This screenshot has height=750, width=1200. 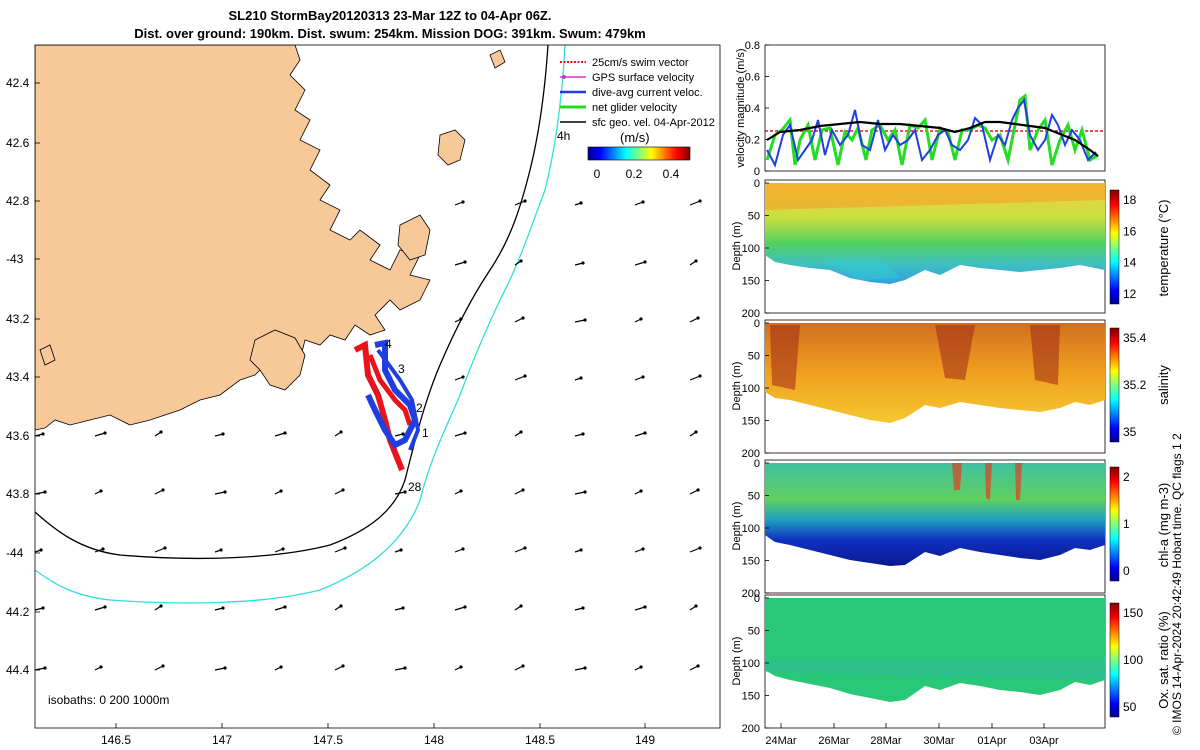 I want to click on x-tick-label: 24Mar, so click(x=781, y=741).